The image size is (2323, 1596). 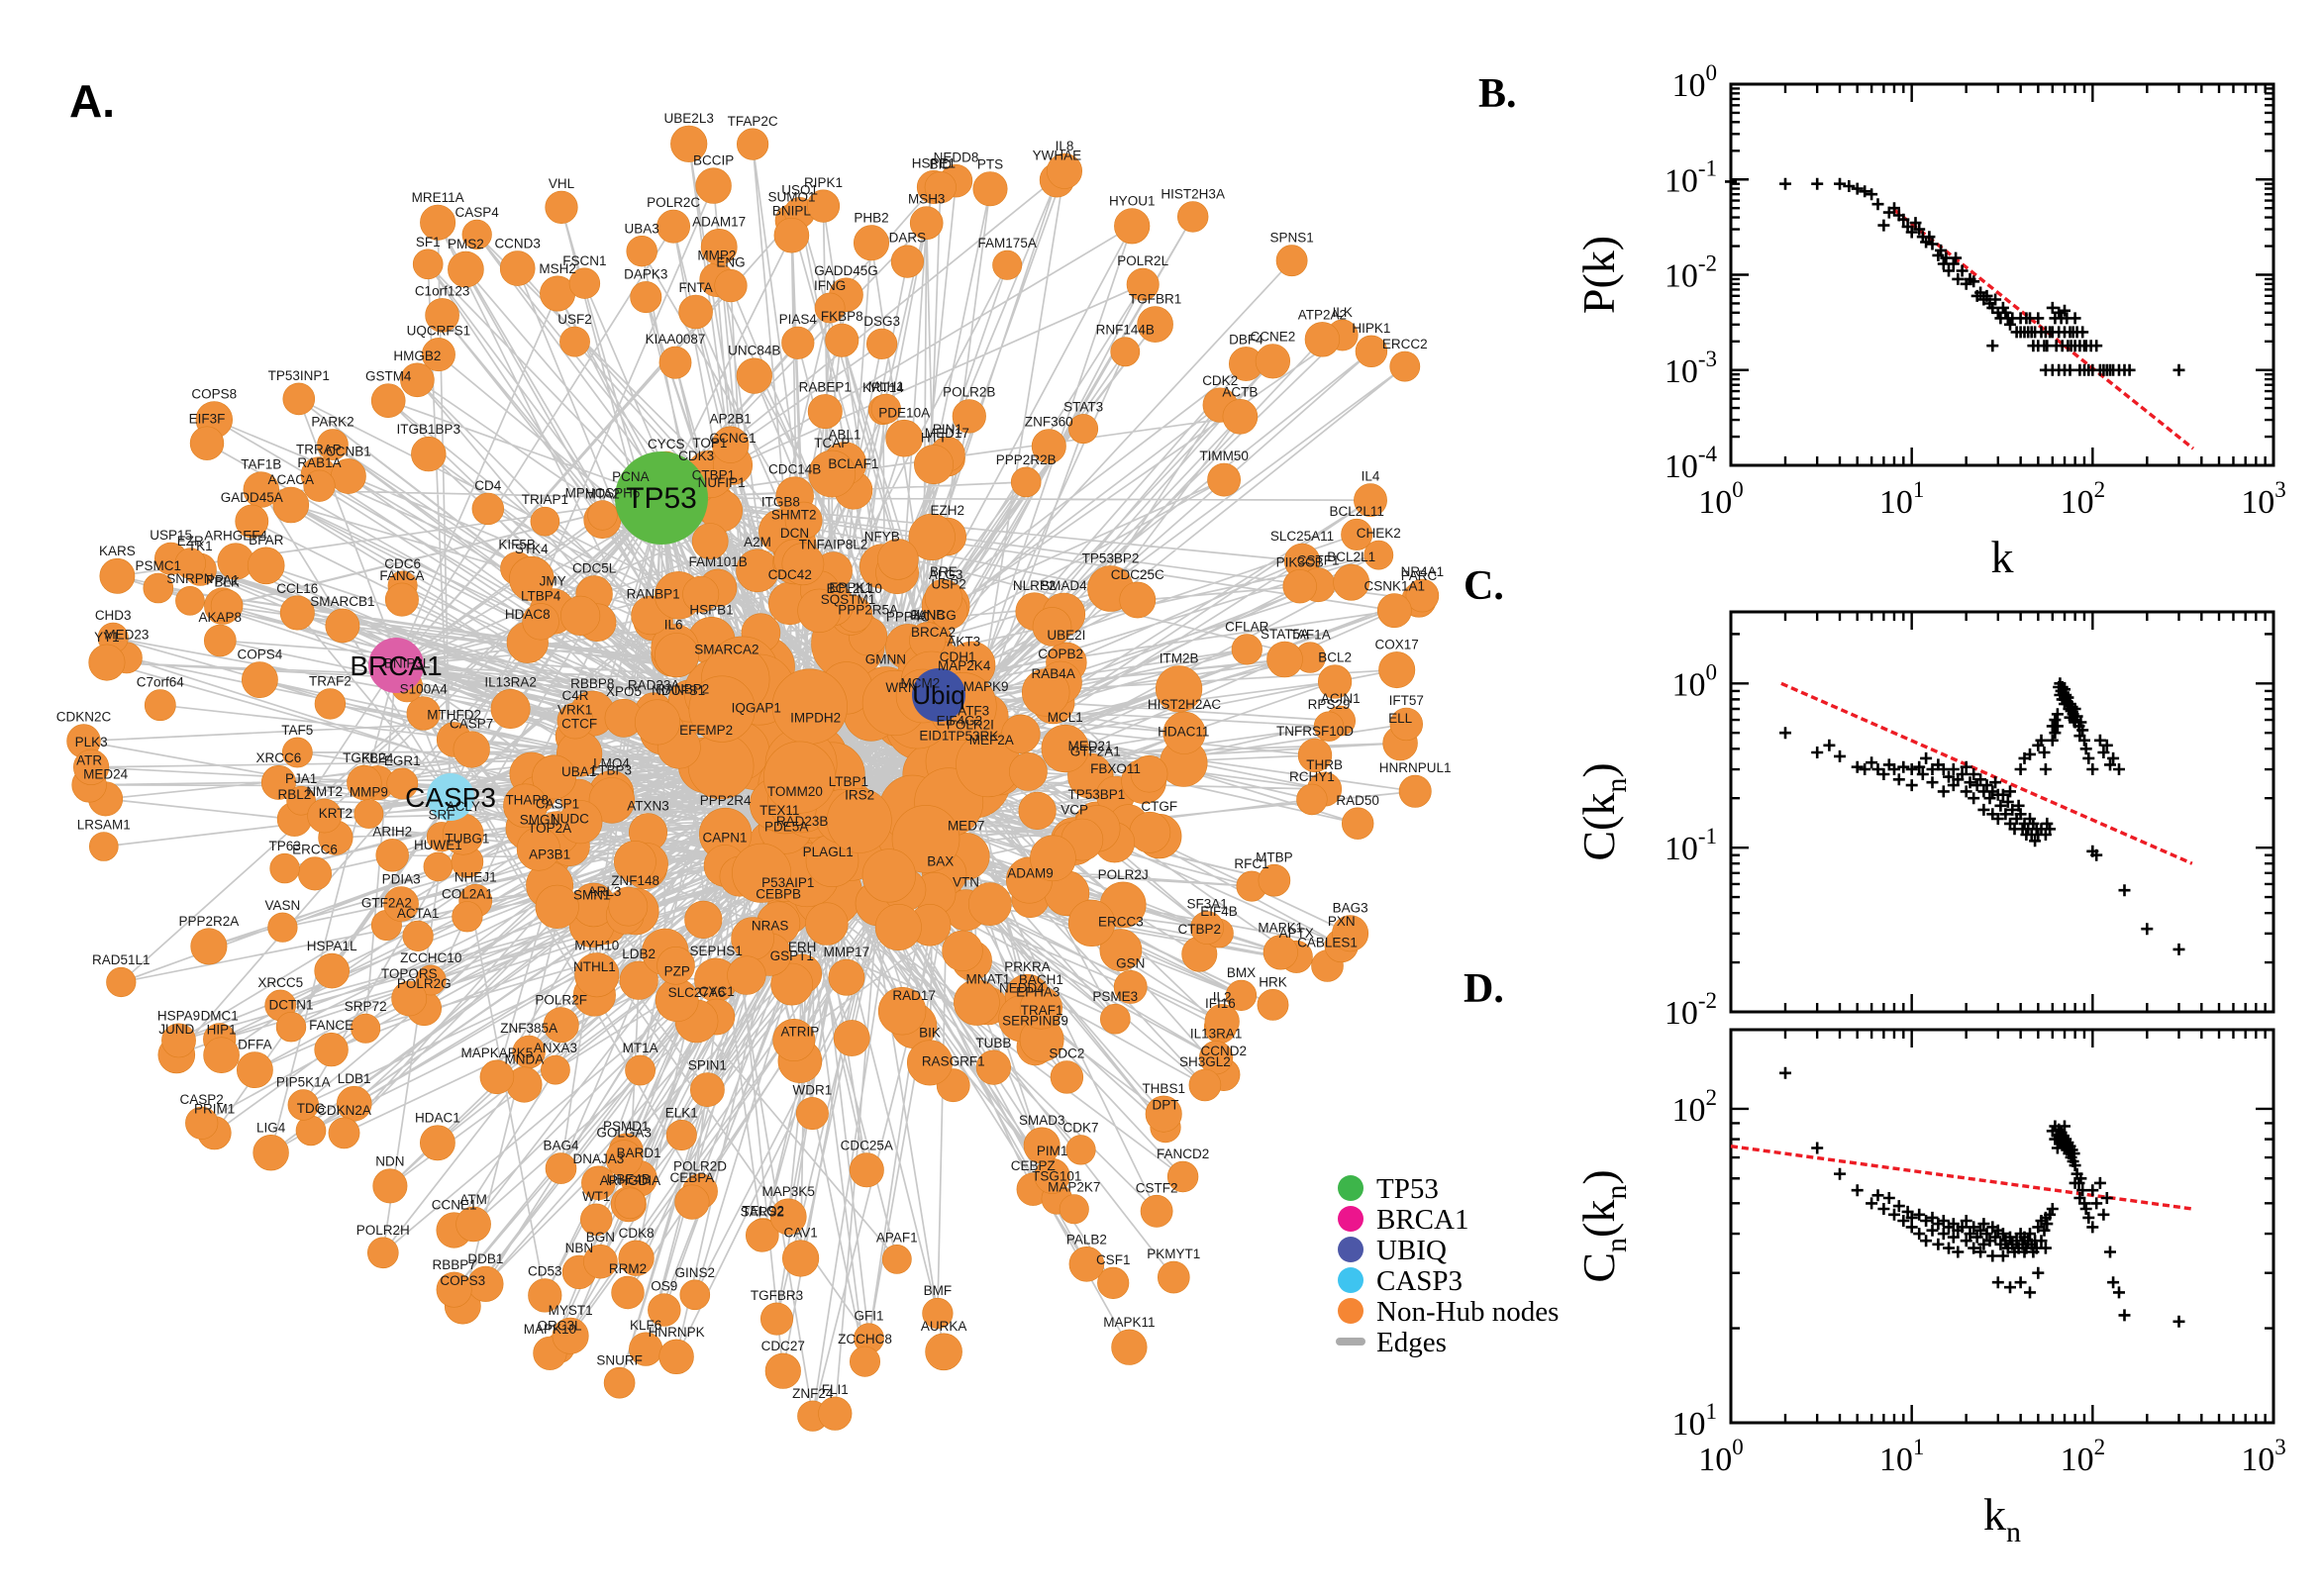 What do you see at coordinates (1240, 391) in the screenshot?
I see `network-node-label: ACTB` at bounding box center [1240, 391].